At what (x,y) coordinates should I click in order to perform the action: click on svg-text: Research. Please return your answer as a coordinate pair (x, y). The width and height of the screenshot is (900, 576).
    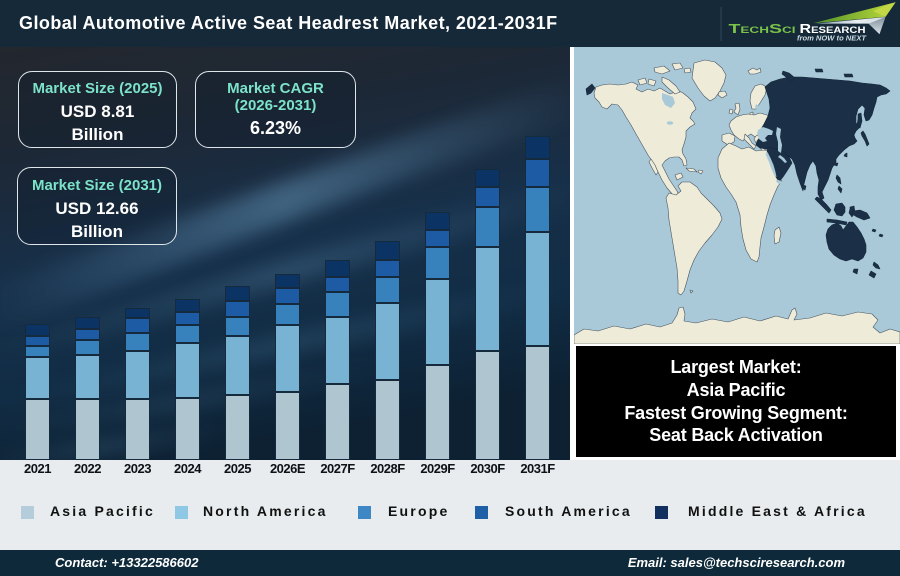
    Looking at the image, I should click on (833, 28).